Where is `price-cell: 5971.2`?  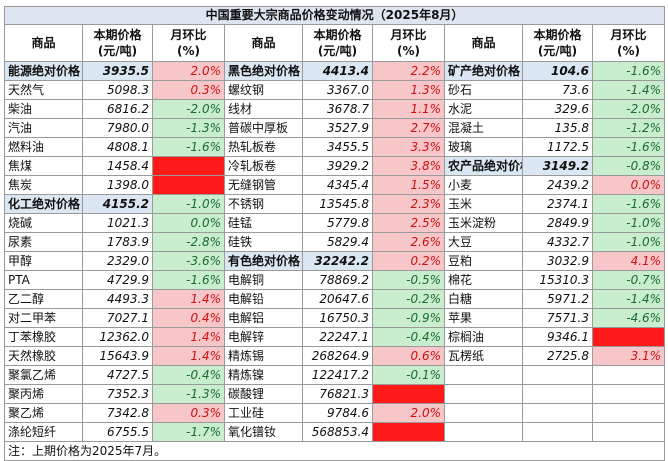 price-cell: 5971.2 is located at coordinates (557, 299).